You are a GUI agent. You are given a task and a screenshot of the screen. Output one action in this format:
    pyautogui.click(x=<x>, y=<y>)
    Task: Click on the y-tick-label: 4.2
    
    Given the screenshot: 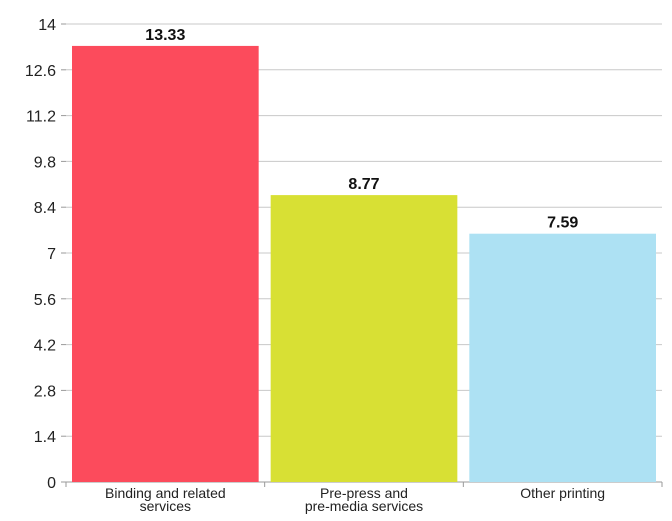 What is the action you would take?
    pyautogui.click(x=45, y=346)
    